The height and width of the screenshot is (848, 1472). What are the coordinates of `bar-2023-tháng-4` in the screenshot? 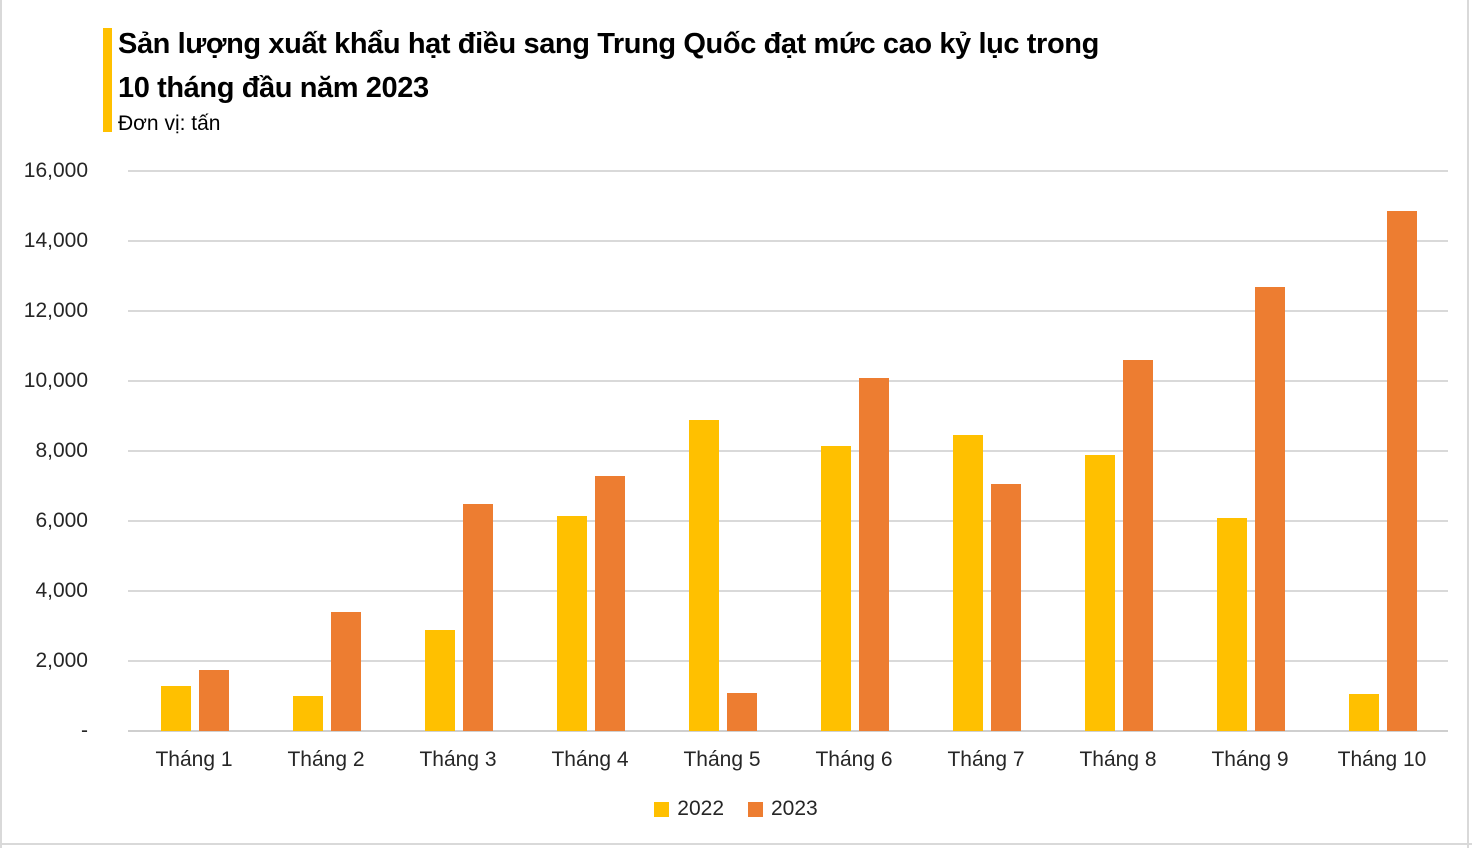 It's located at (610, 603).